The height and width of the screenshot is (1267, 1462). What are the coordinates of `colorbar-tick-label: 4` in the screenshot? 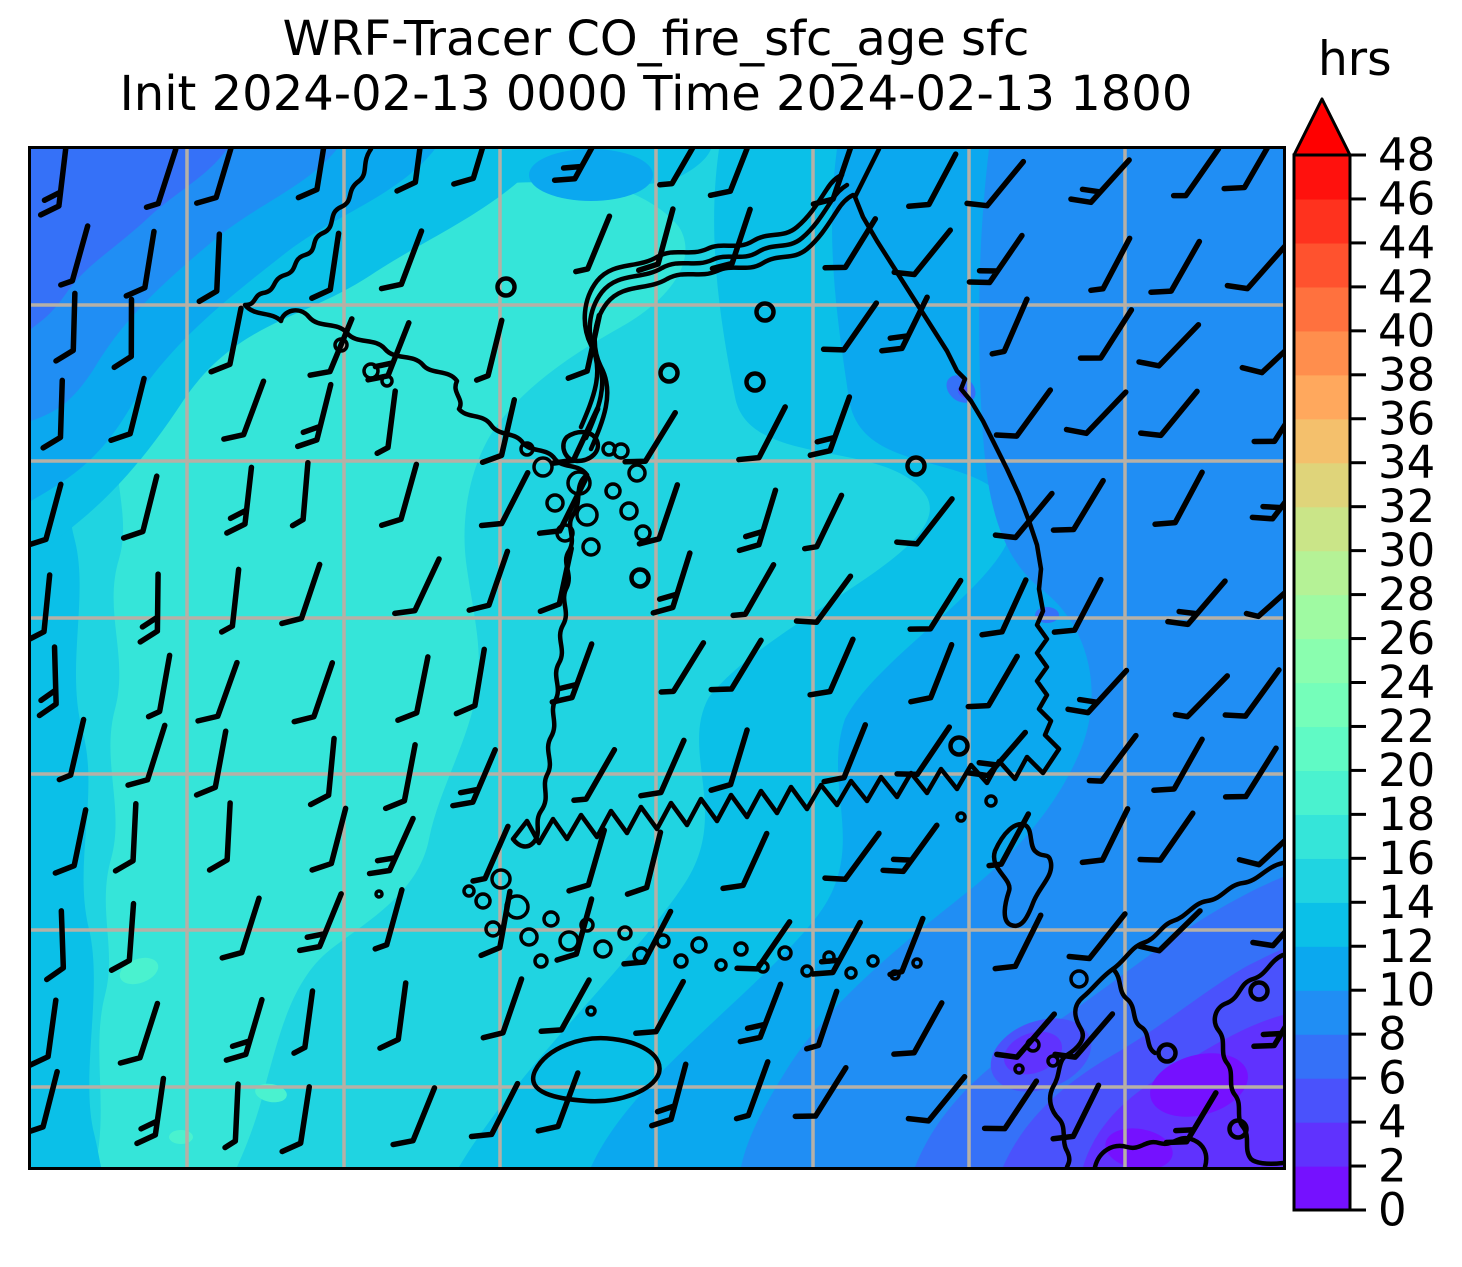 It's located at (1392, 1122).